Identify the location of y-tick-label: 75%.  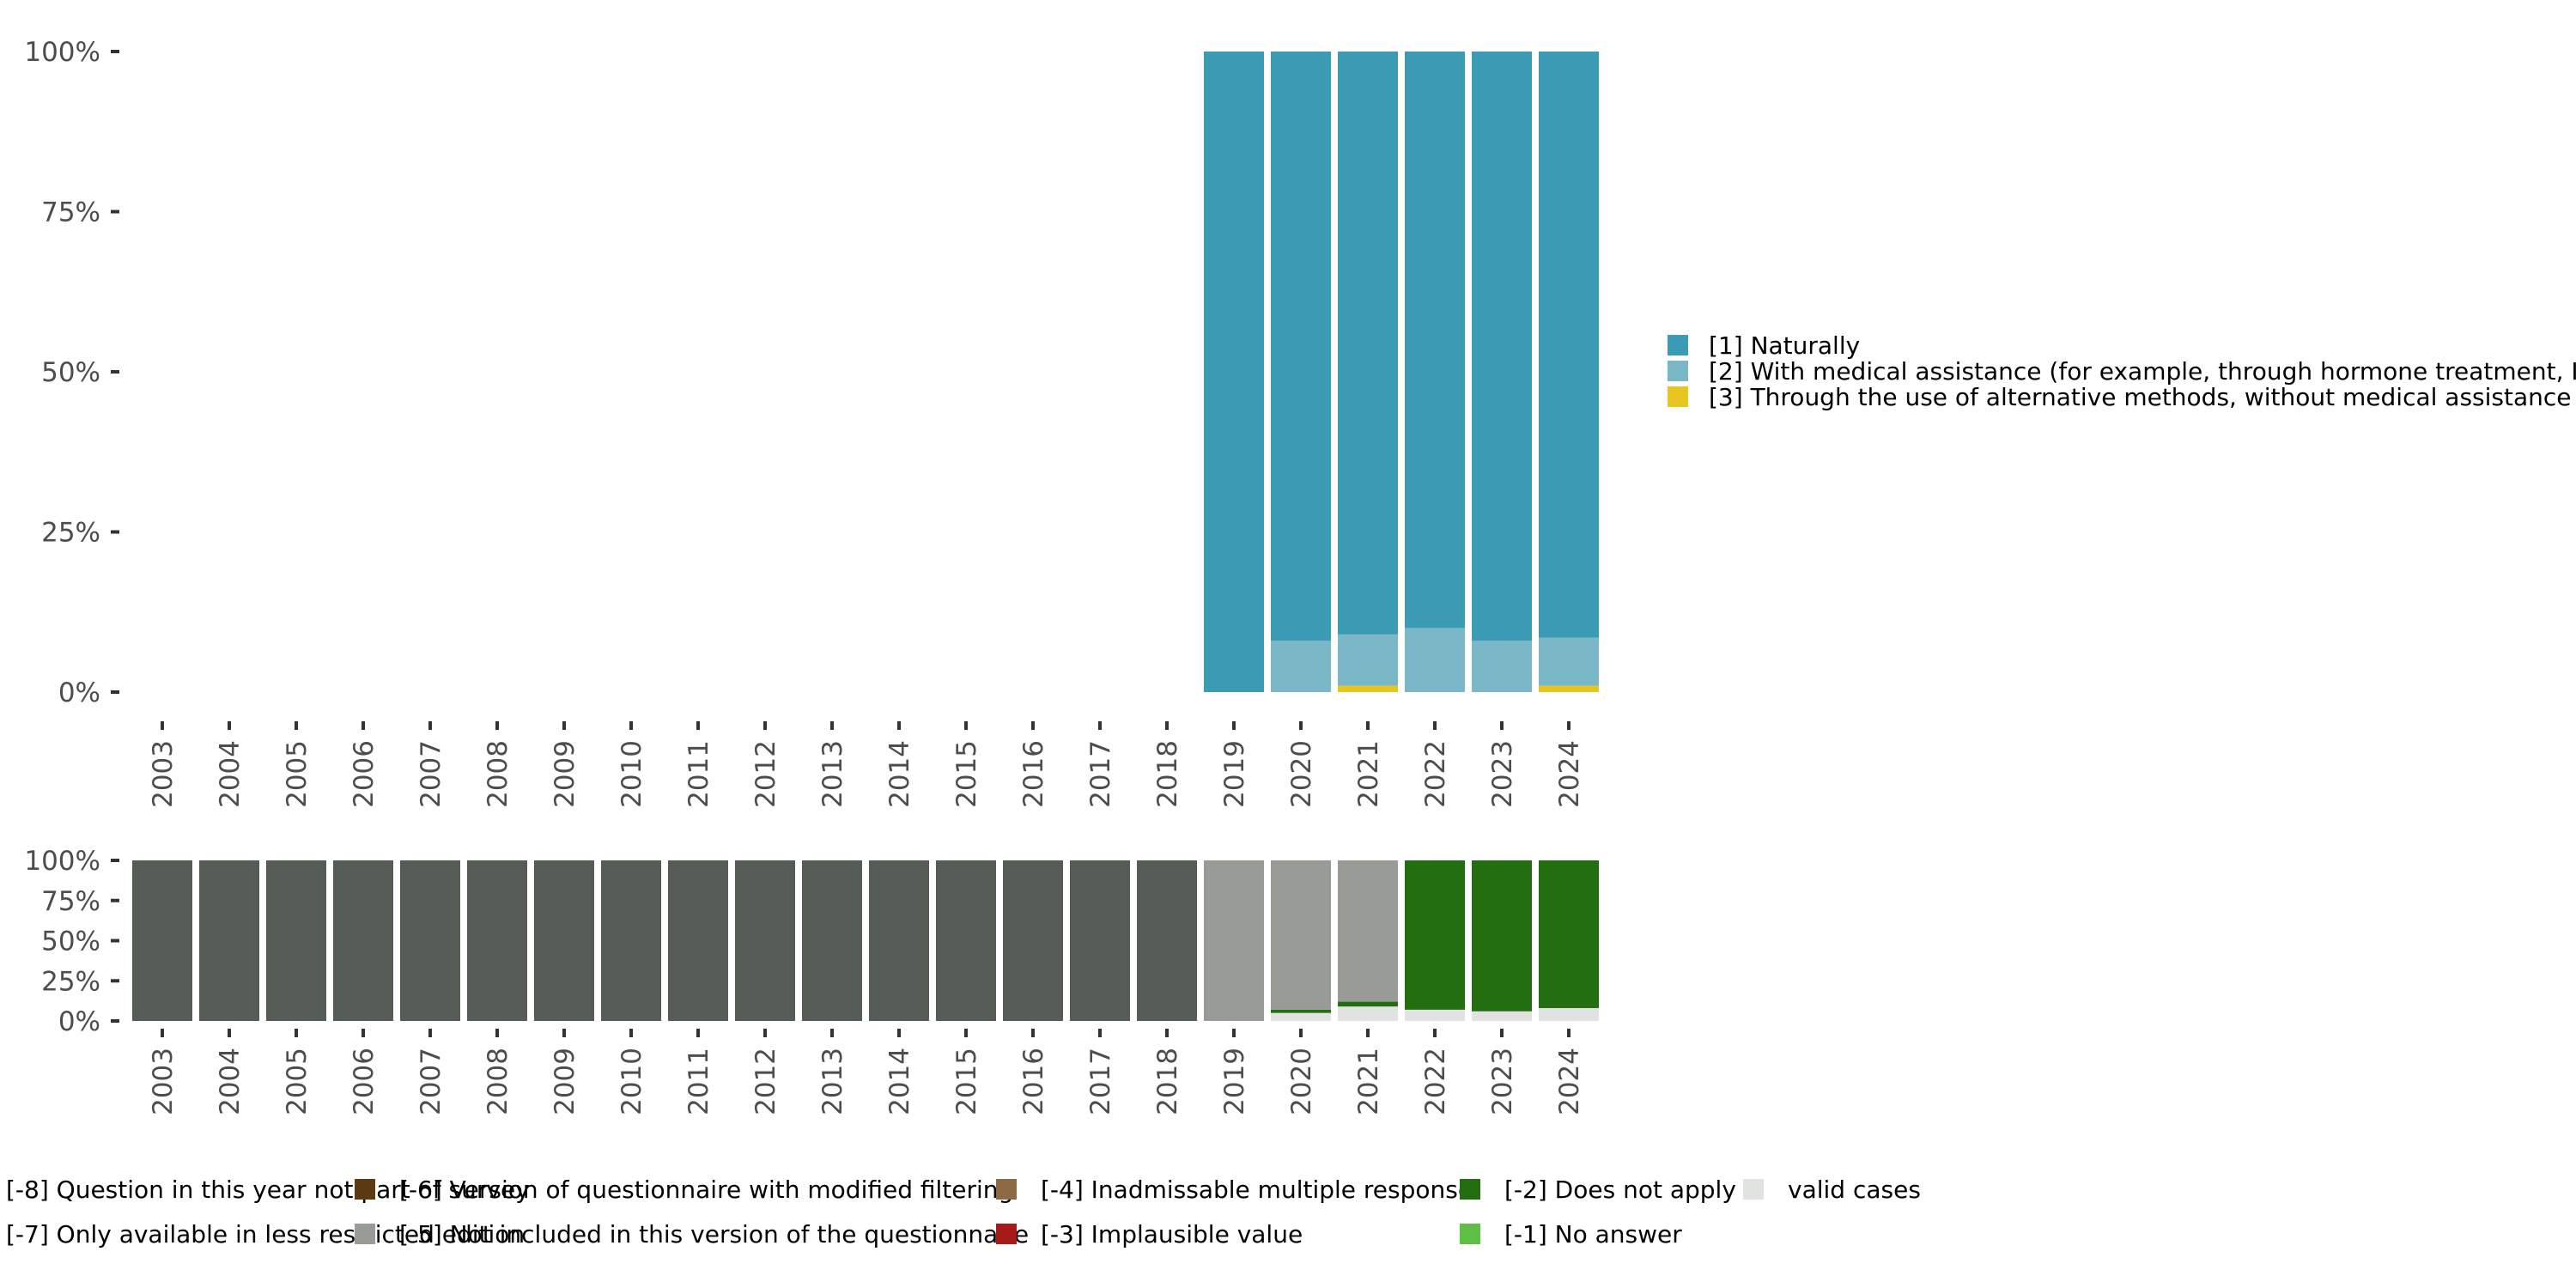
(70, 902).